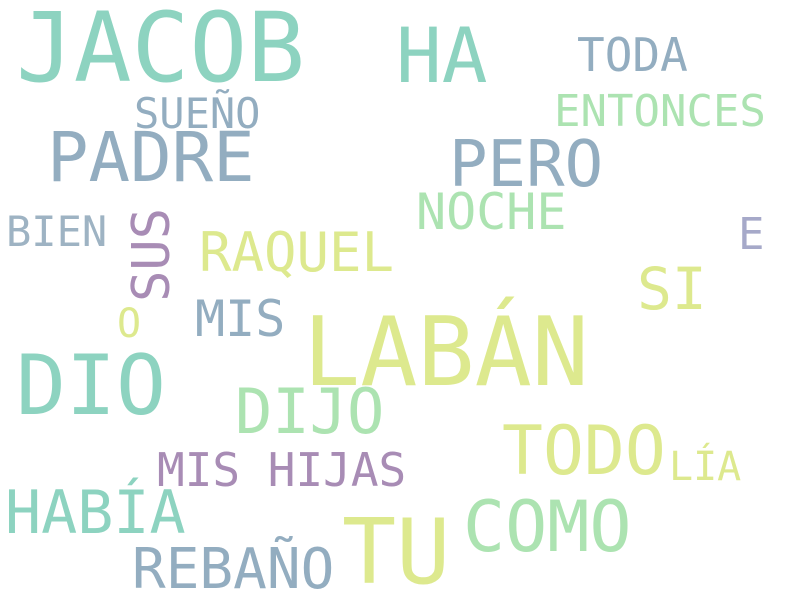 The image size is (800, 600). I want to click on word-como: COMO, so click(547, 527).